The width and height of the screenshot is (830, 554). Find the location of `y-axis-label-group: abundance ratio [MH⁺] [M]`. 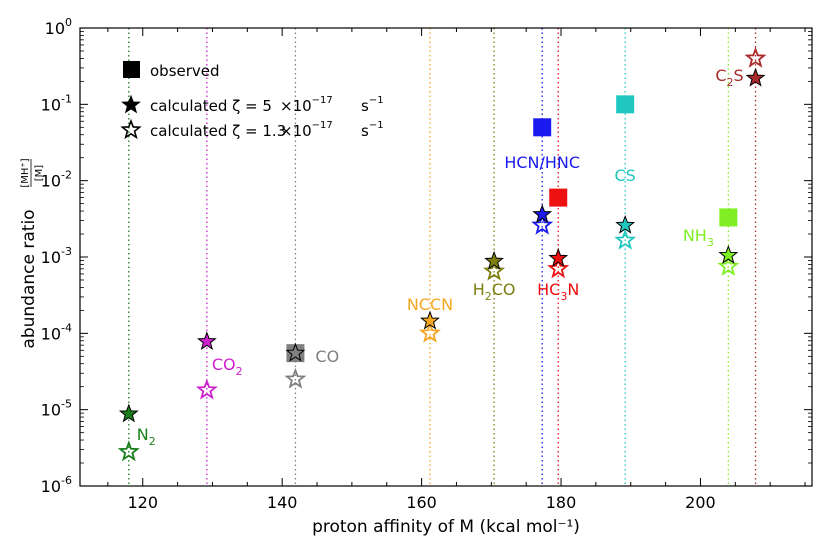

y-axis-label-group: abundance ratio [MH⁺] [M] is located at coordinates (32, 253).